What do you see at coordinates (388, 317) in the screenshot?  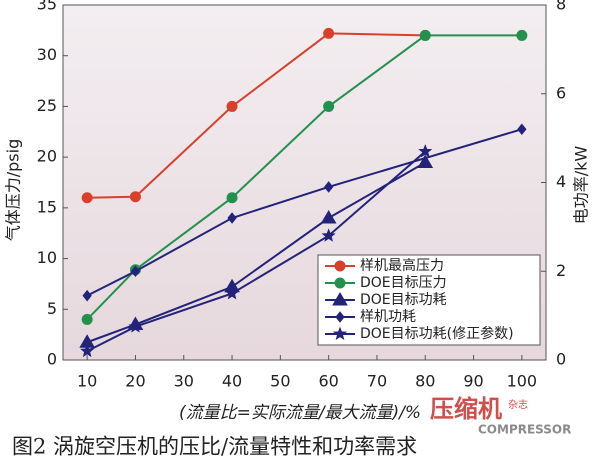 I see `legend-label: 样机功耗` at bounding box center [388, 317].